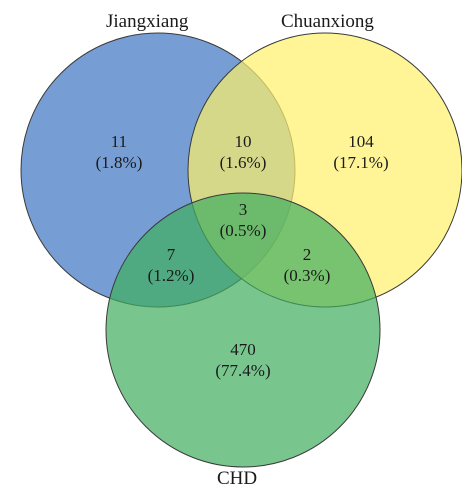 The image size is (462, 491). What do you see at coordinates (243, 230) in the screenshot?
I see `region-percent: (0.5%)` at bounding box center [243, 230].